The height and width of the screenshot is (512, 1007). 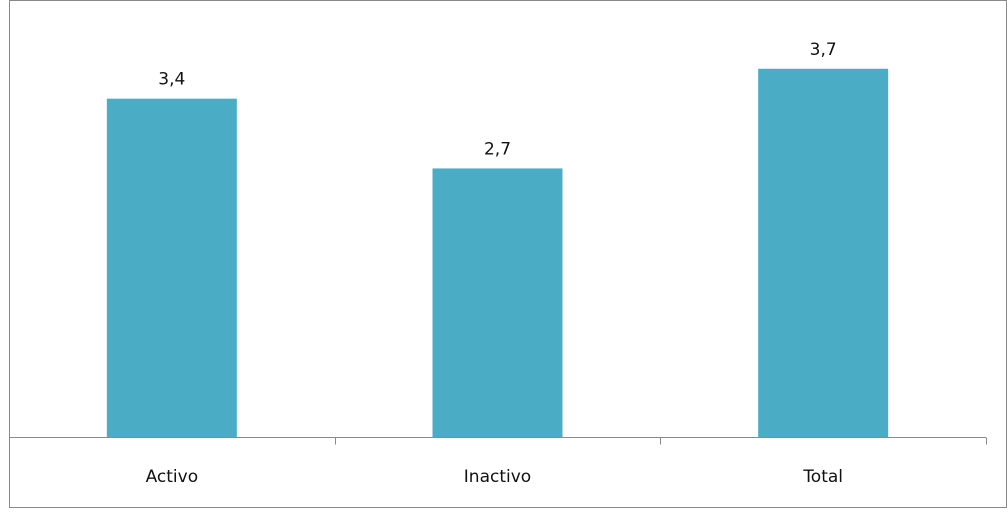 I want to click on bar-inactivo, so click(x=497, y=303).